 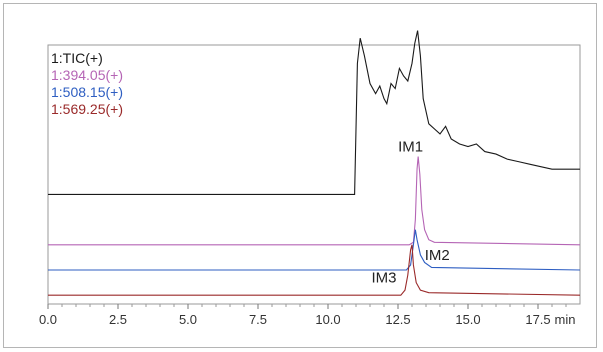 I want to click on legend-entry-1-508-15: 1:508.15(+), so click(x=87, y=92).